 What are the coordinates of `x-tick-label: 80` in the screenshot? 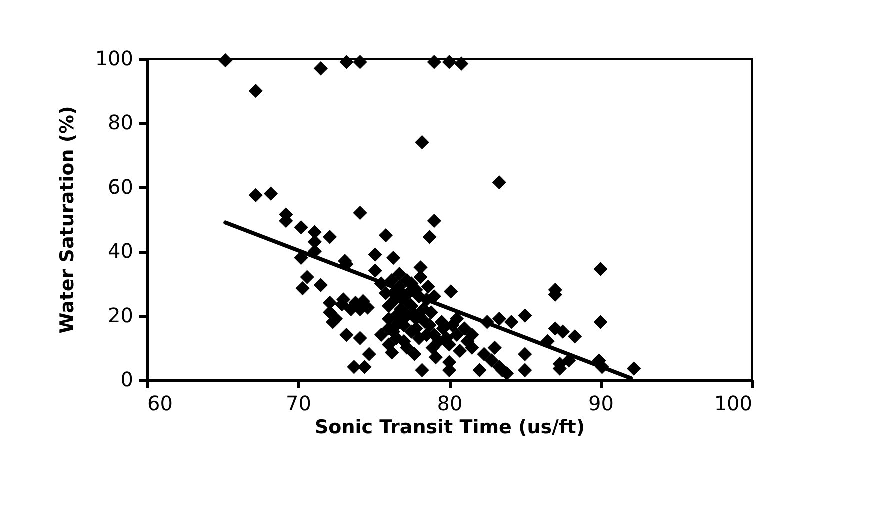 It's located at (450, 404).